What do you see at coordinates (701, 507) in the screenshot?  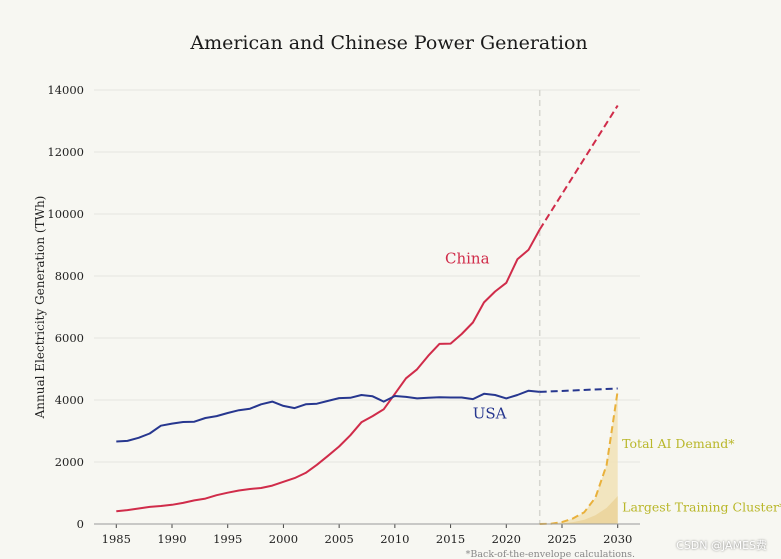 I see `label-largest-training-cluster: Largest Training Cluster*` at bounding box center [701, 507].